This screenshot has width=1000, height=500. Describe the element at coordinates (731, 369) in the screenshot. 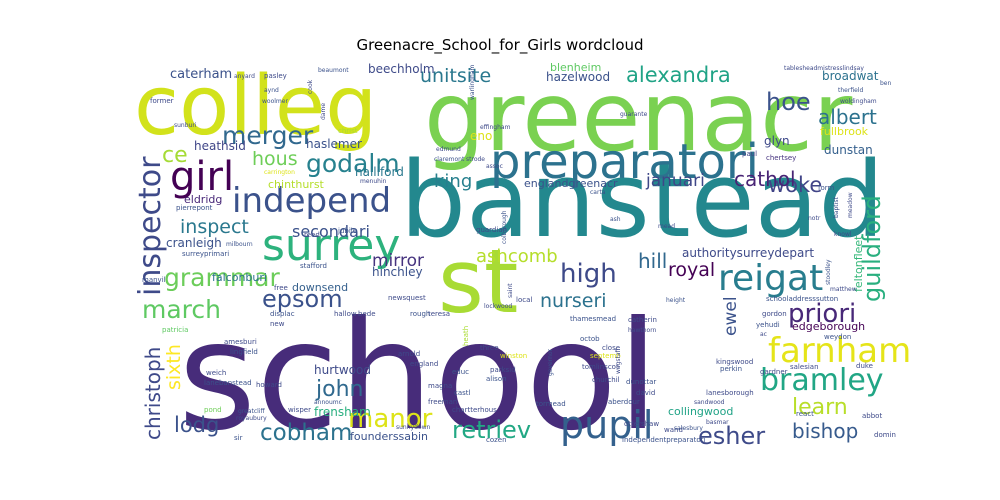

I see `word-perkin: perkin` at that location.